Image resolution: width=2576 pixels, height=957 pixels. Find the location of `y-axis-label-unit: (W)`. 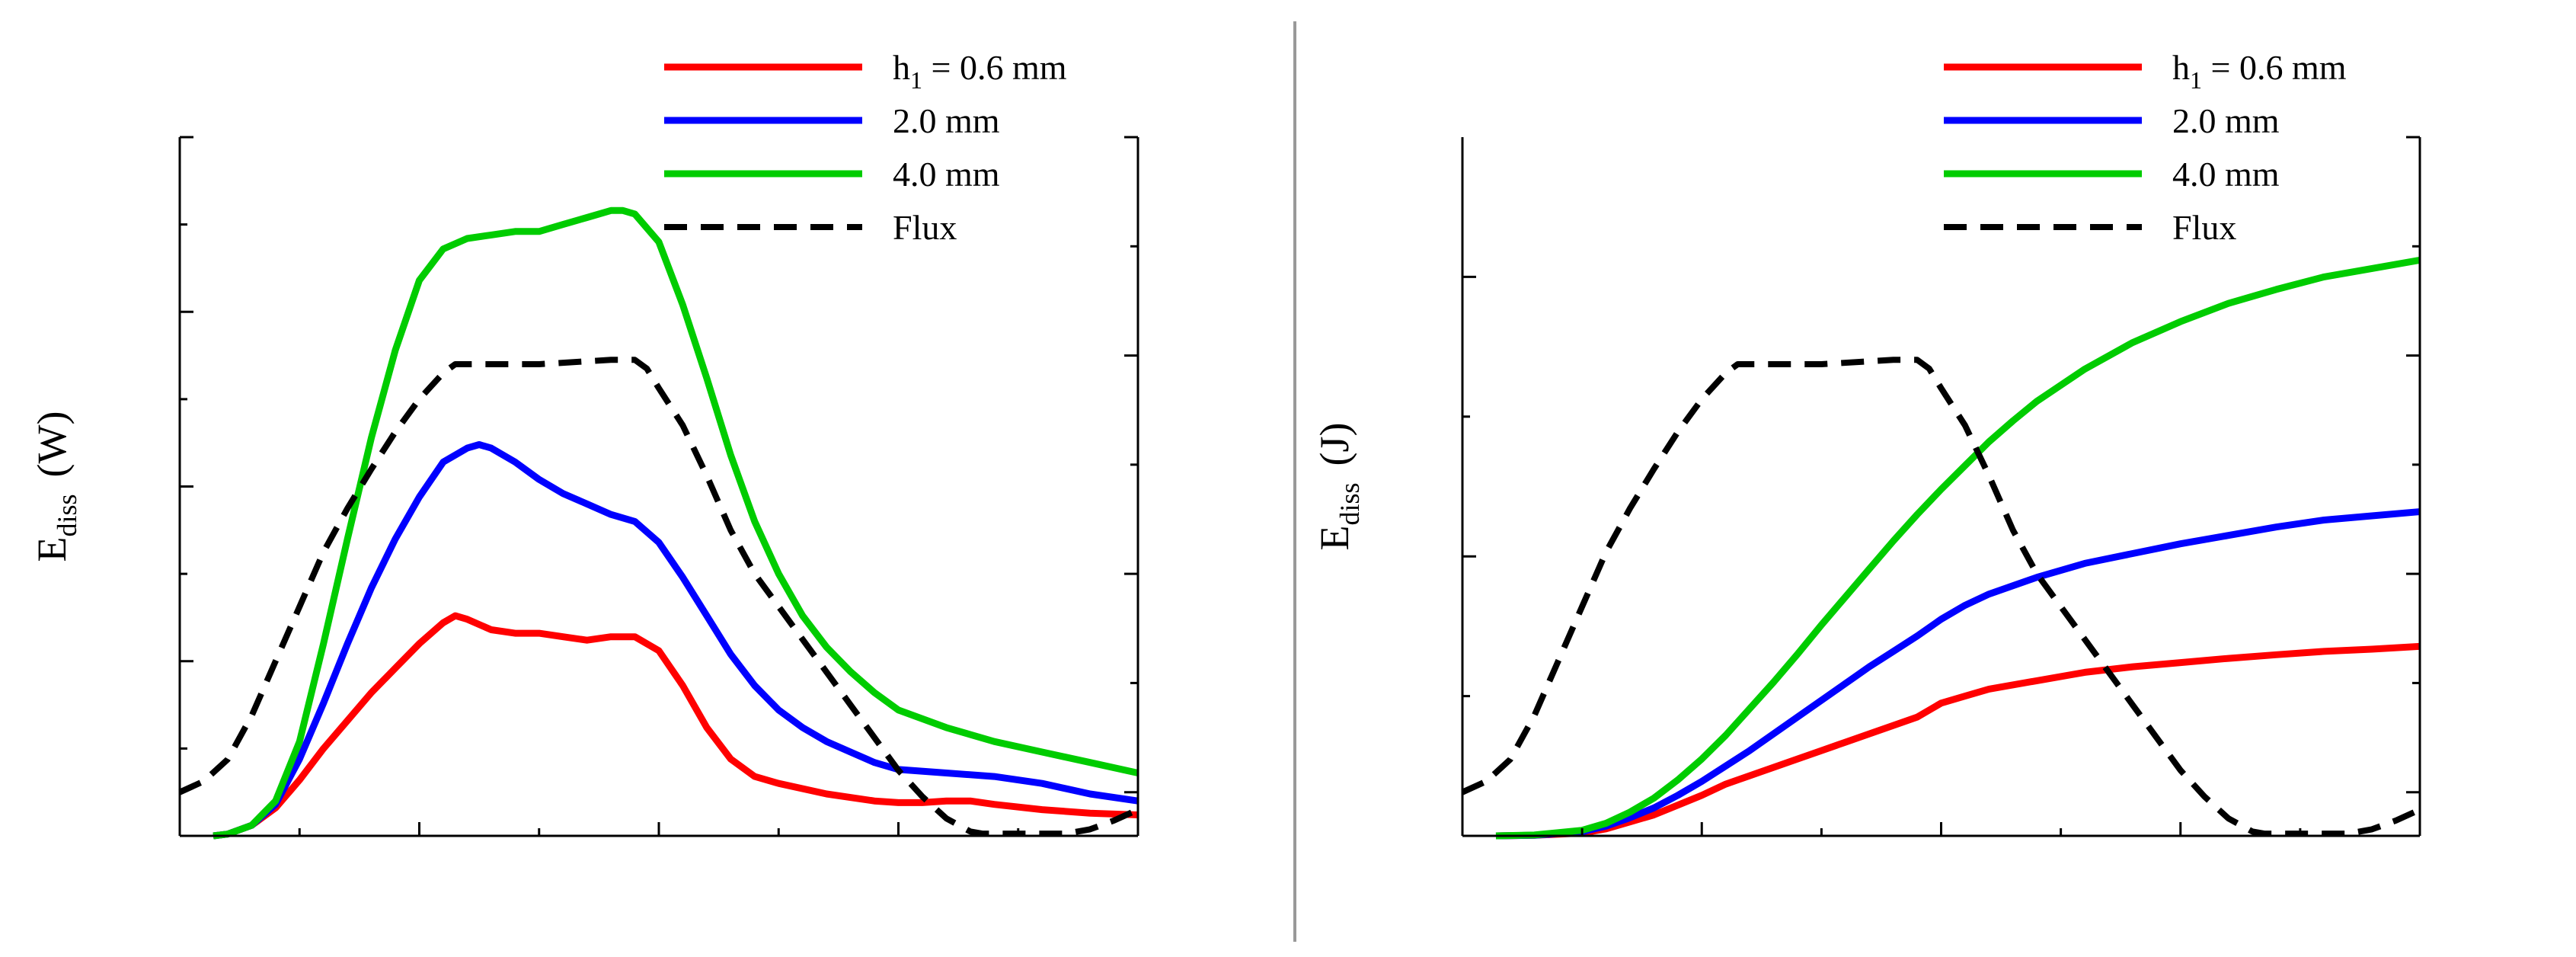

y-axis-label-unit: (W) is located at coordinates (52, 444).